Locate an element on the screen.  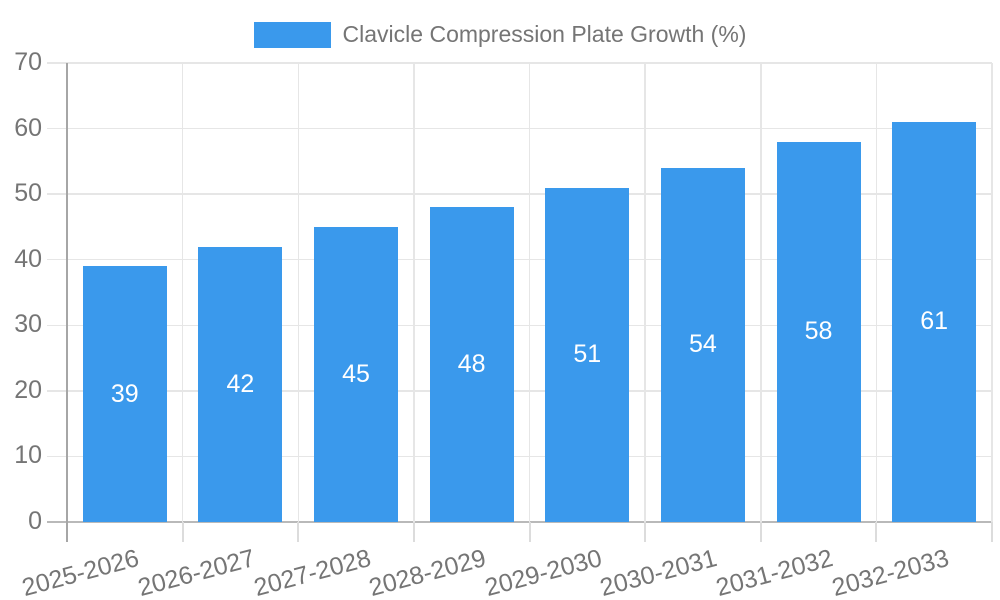
bar-value-label: 51 is located at coordinates (587, 354).